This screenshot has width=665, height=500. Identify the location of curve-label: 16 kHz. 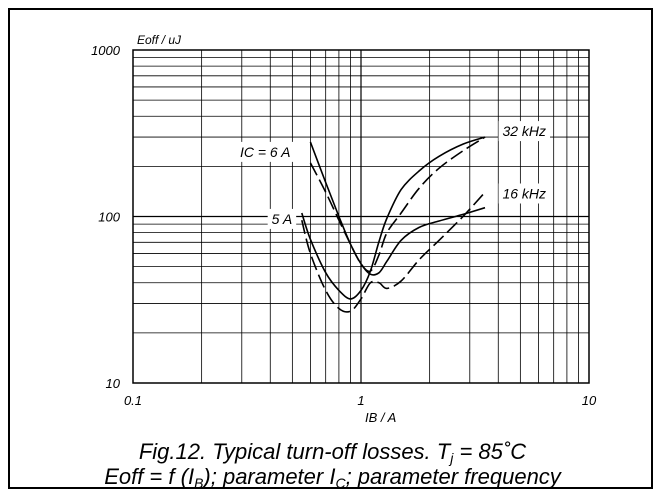
(524, 194).